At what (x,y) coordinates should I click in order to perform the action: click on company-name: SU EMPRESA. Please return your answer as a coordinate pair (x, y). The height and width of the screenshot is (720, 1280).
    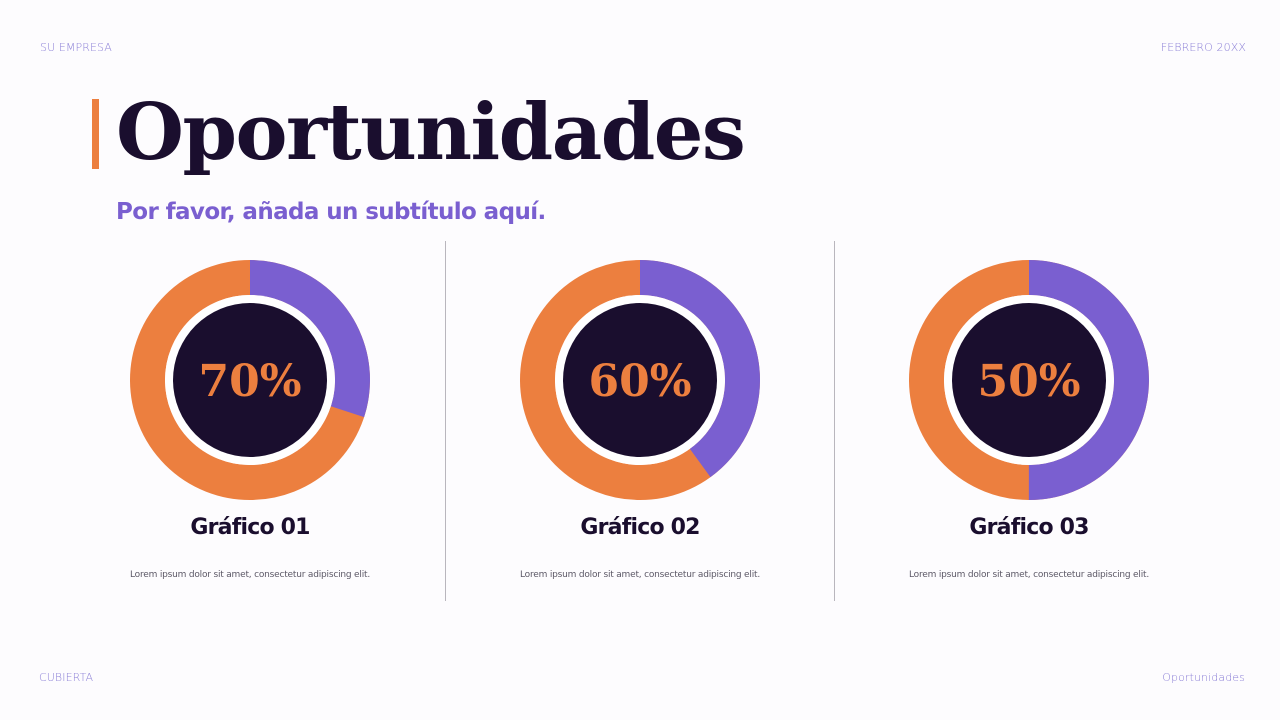
    Looking at the image, I should click on (76, 47).